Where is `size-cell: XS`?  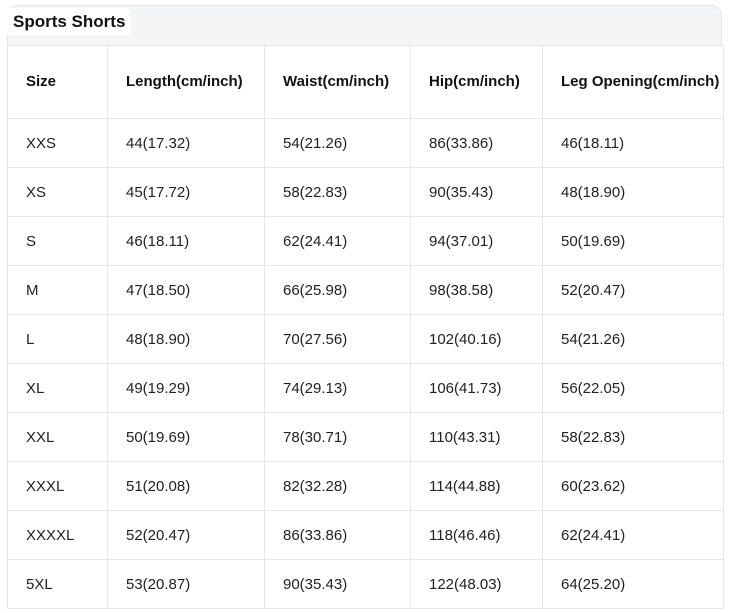 size-cell: XS is located at coordinates (57, 192).